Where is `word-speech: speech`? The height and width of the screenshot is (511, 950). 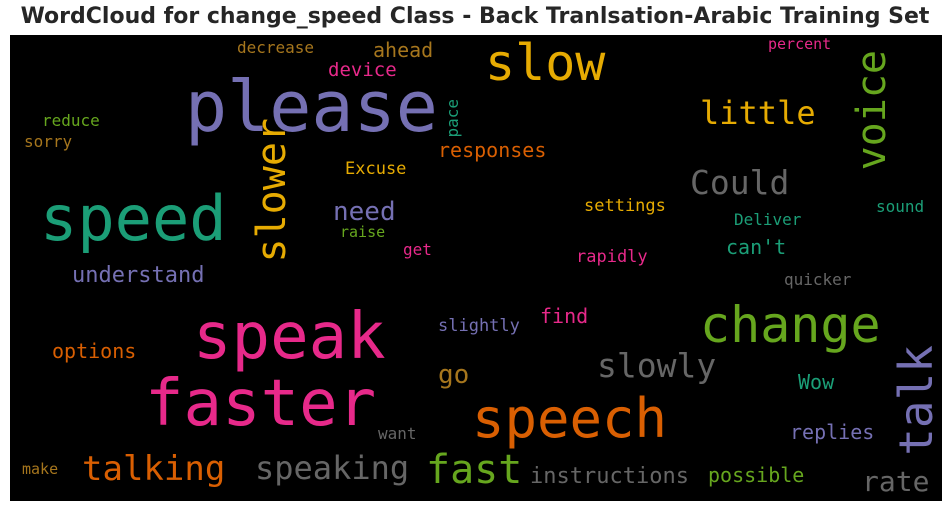
word-speech: speech is located at coordinates (570, 418).